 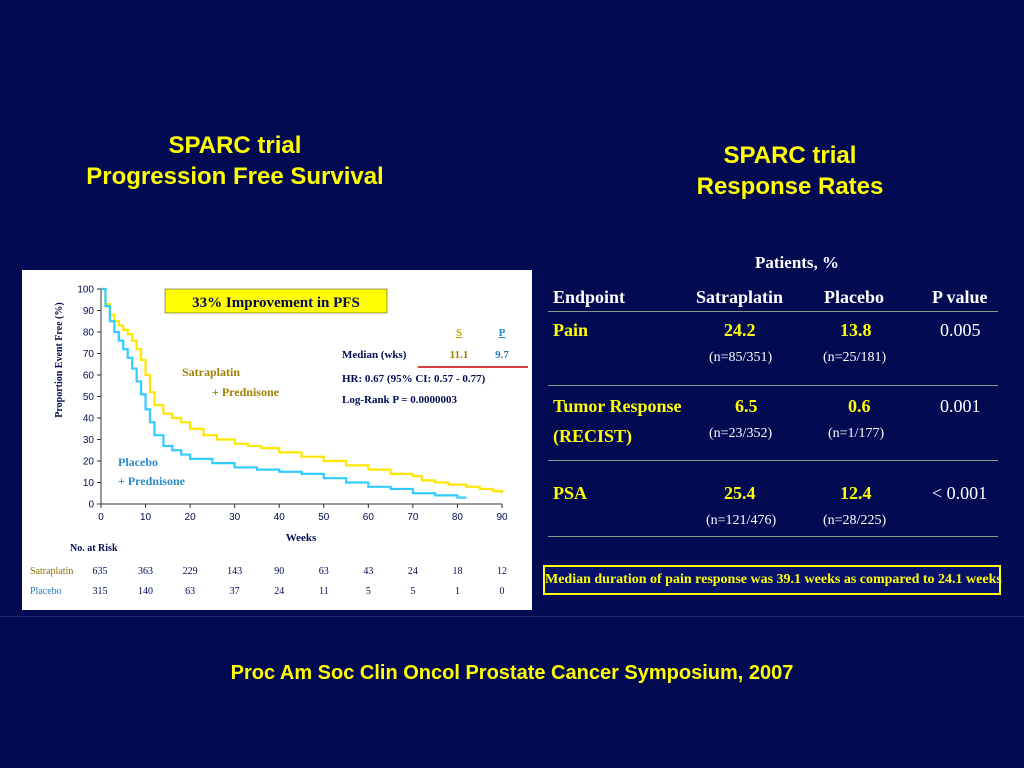 What do you see at coordinates (960, 297) in the screenshot?
I see `header-p-value: P value` at bounding box center [960, 297].